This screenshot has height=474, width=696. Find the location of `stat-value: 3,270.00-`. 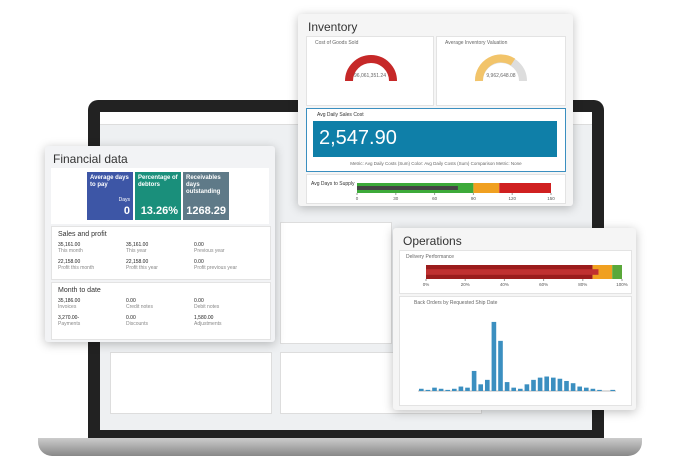

stat-value: 3,270.00- is located at coordinates (69, 318).